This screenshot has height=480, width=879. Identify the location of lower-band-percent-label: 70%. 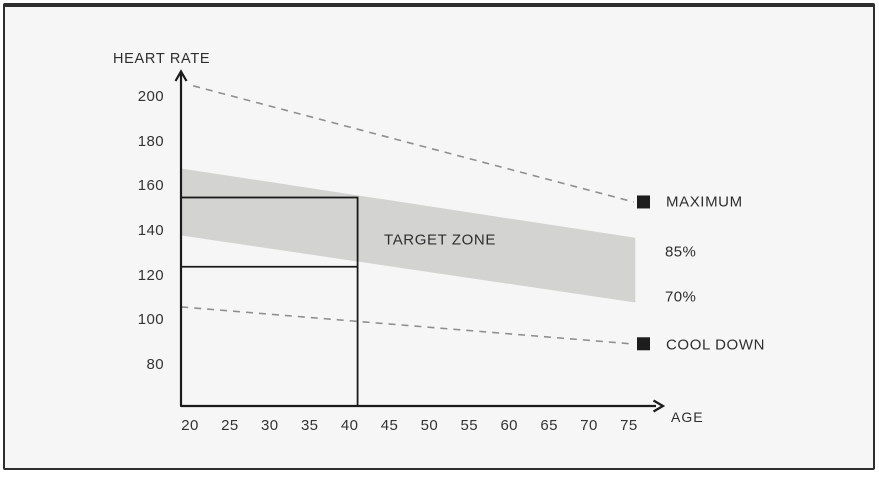
(681, 297).